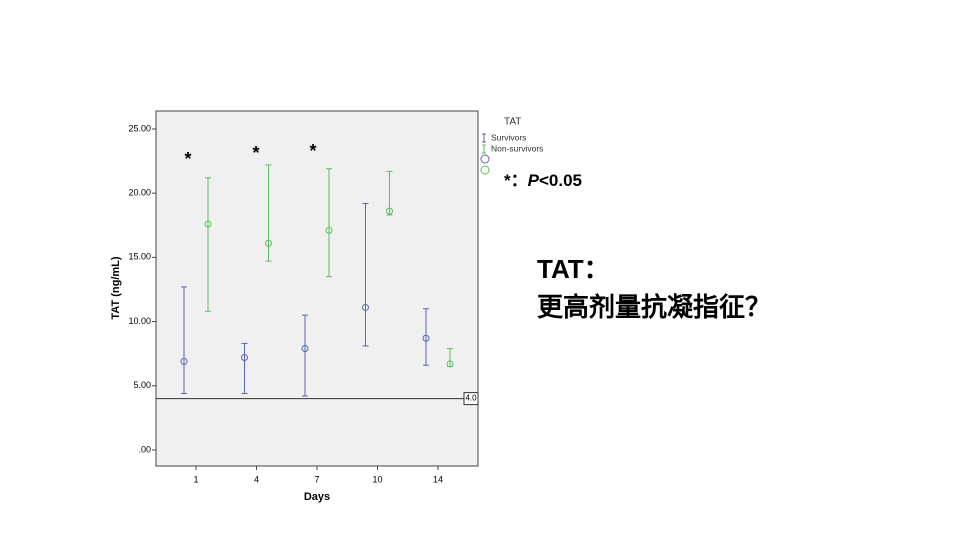 The image size is (960, 540). What do you see at coordinates (377, 479) in the screenshot?
I see `x-tick-label: 10` at bounding box center [377, 479].